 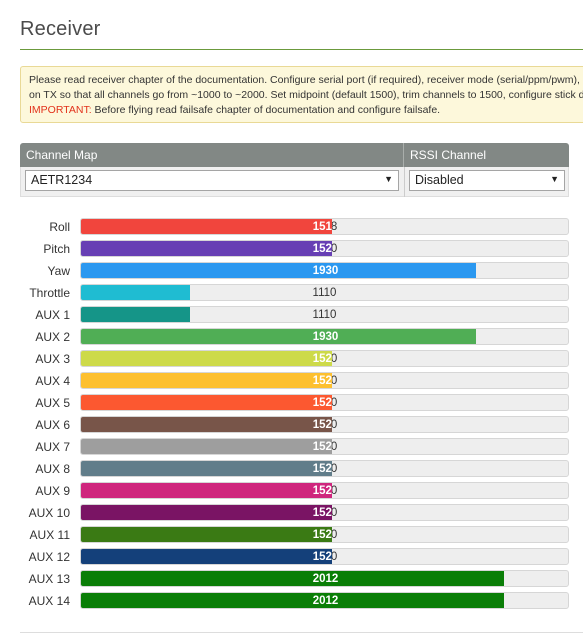 I want to click on channel-value-overlay: 1930, so click(x=325, y=337).